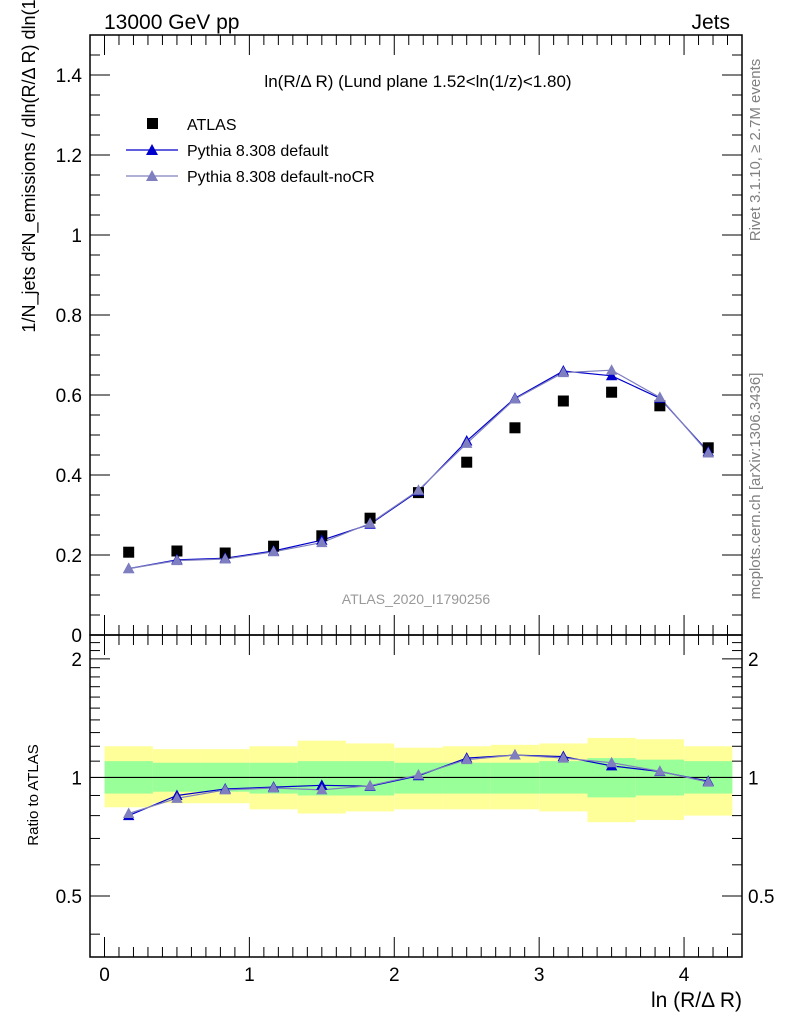 The image size is (786, 1024). What do you see at coordinates (418, 785) in the screenshot?
I see `ratio-marks-layer` at bounding box center [418, 785].